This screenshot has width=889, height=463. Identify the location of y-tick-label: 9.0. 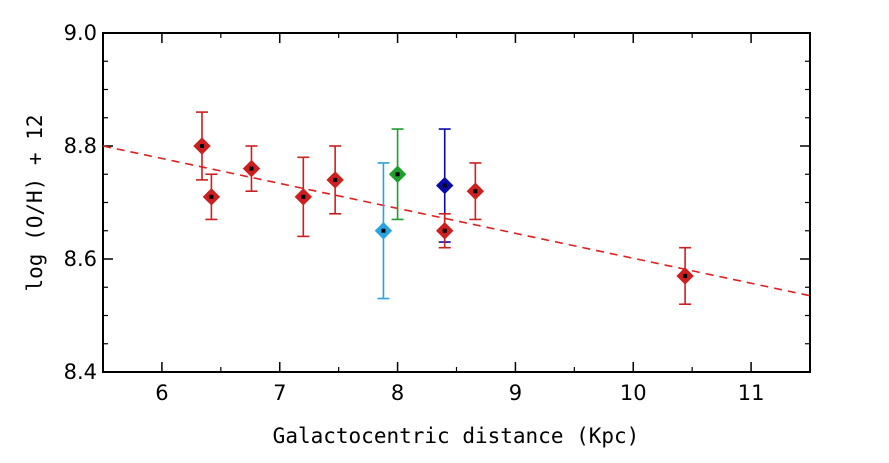
(80, 33).